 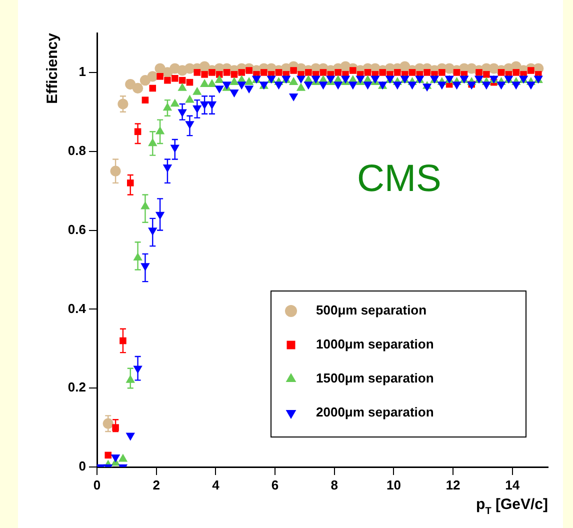 What do you see at coordinates (97, 484) in the screenshot?
I see `x-tick-label: 0` at bounding box center [97, 484].